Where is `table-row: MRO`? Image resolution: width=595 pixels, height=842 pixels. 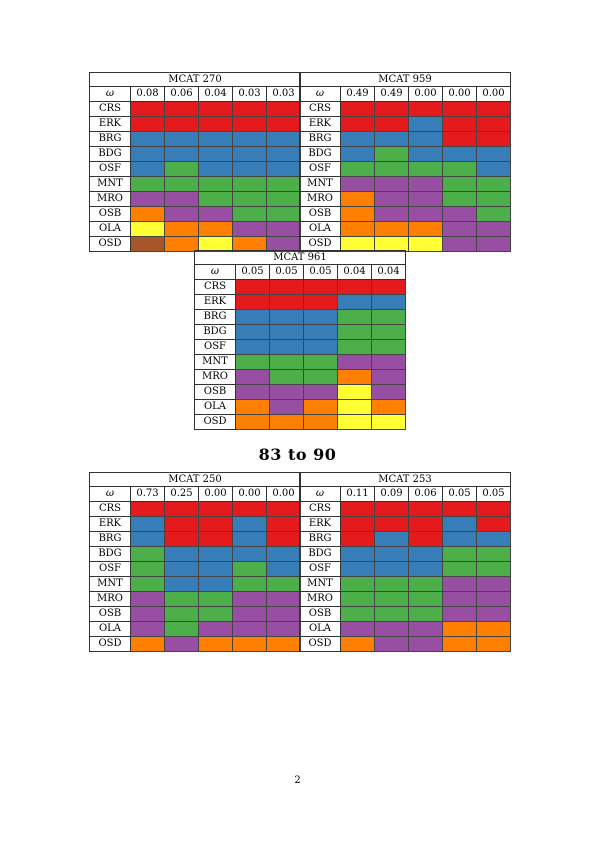
table-row: MRO is located at coordinates (405, 199).